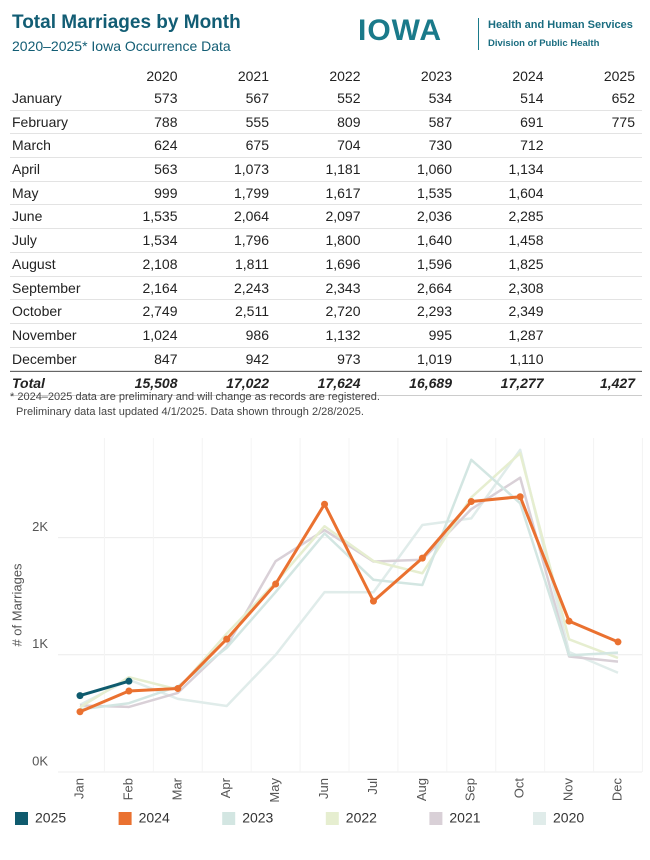 The width and height of the screenshot is (650, 860). Describe the element at coordinates (166, 98) in the screenshot. I see `cell: 573` at that location.